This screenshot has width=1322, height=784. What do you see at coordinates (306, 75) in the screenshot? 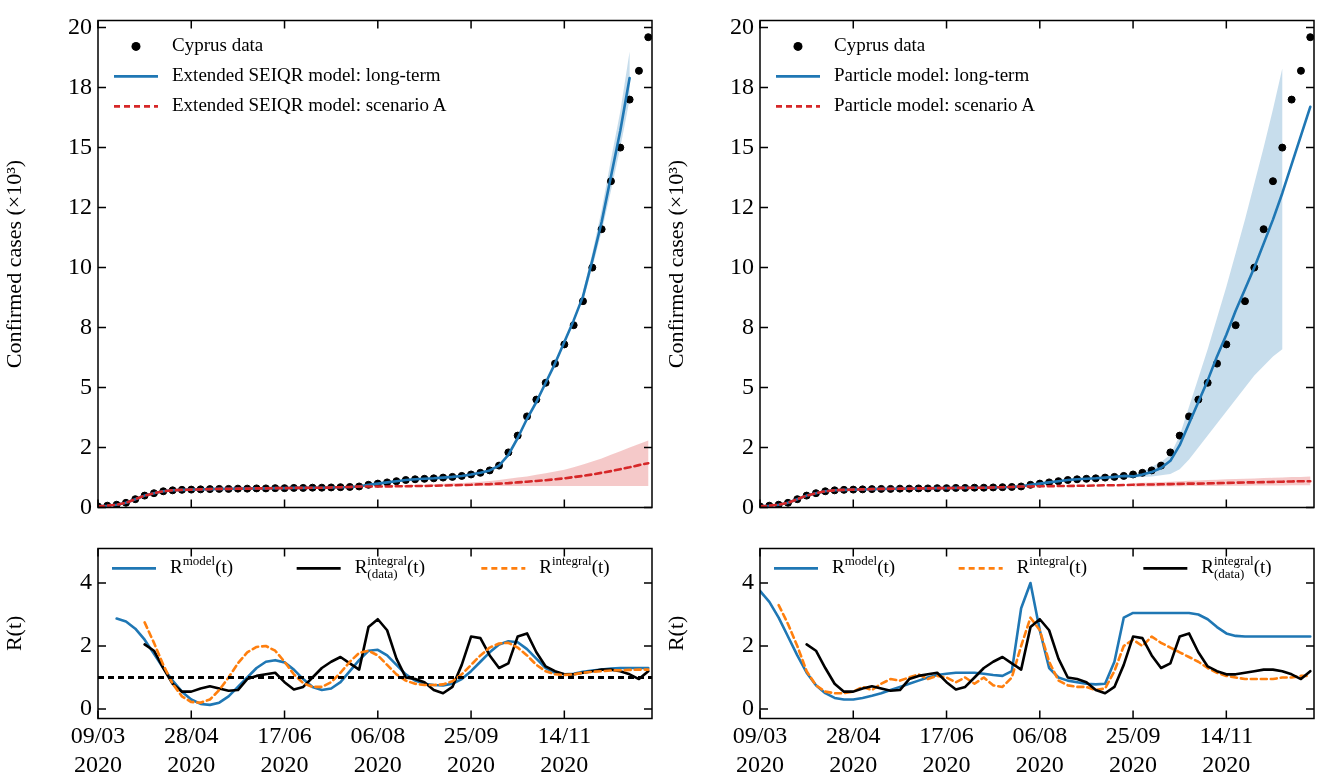
I see `legend-label: Extended SEIQR model: long-term` at bounding box center [306, 75].